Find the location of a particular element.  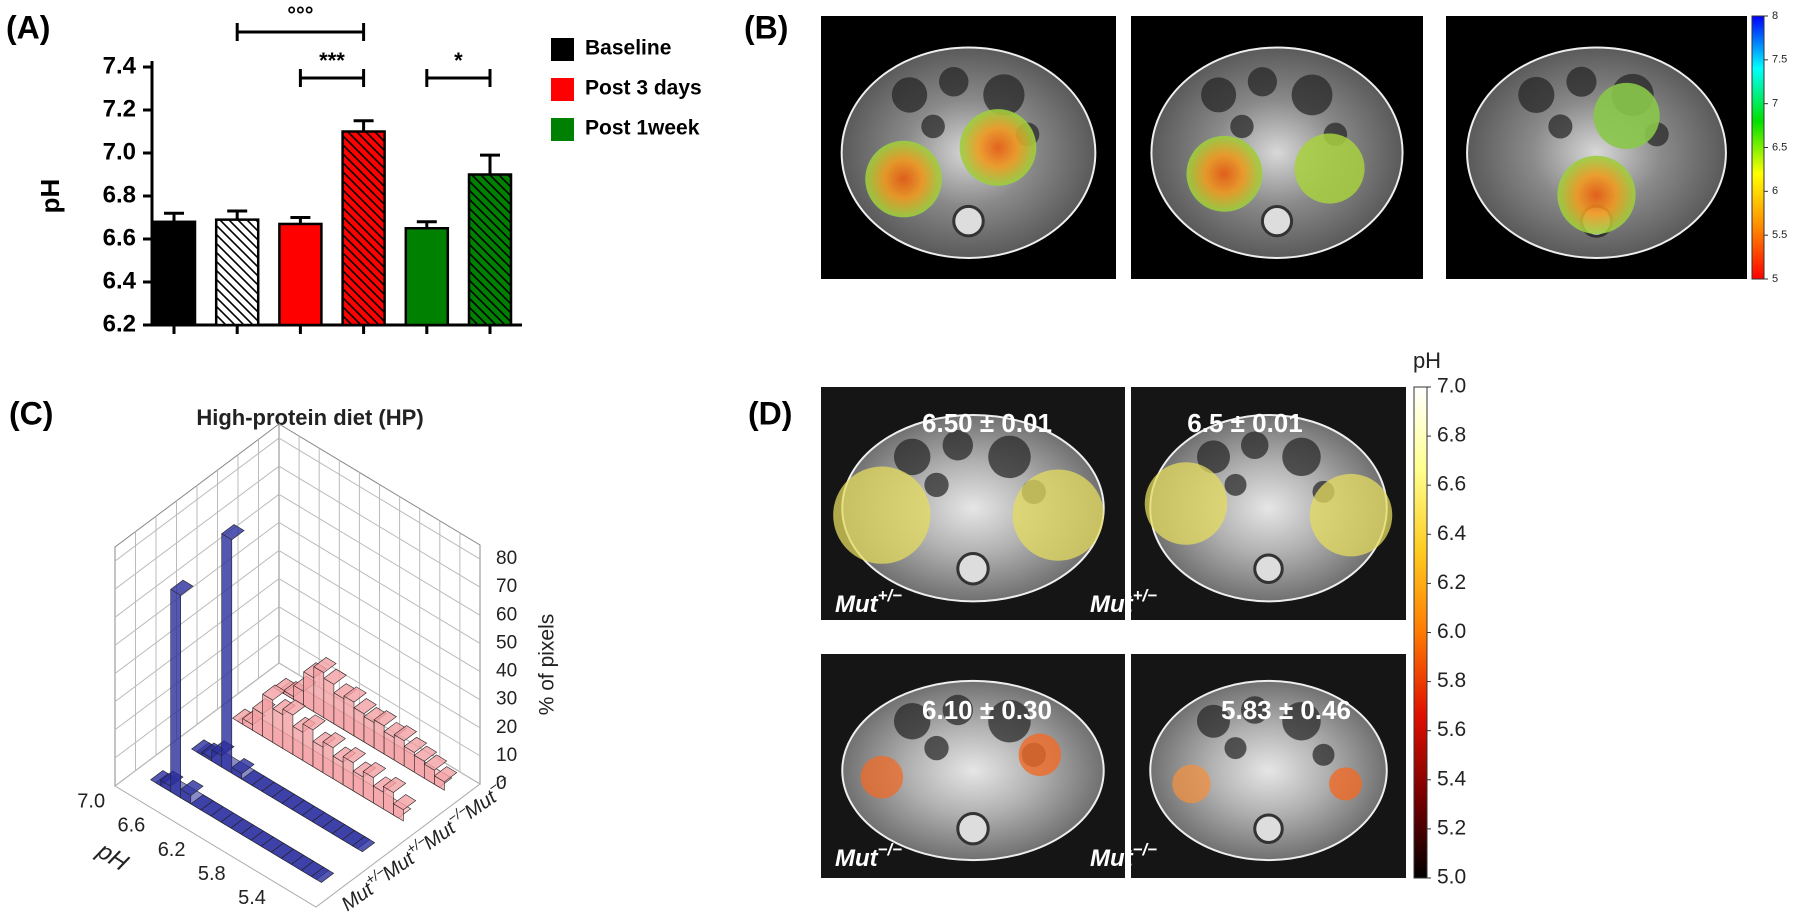

colorbar-tick-label: 6.4 is located at coordinates (1452, 533).